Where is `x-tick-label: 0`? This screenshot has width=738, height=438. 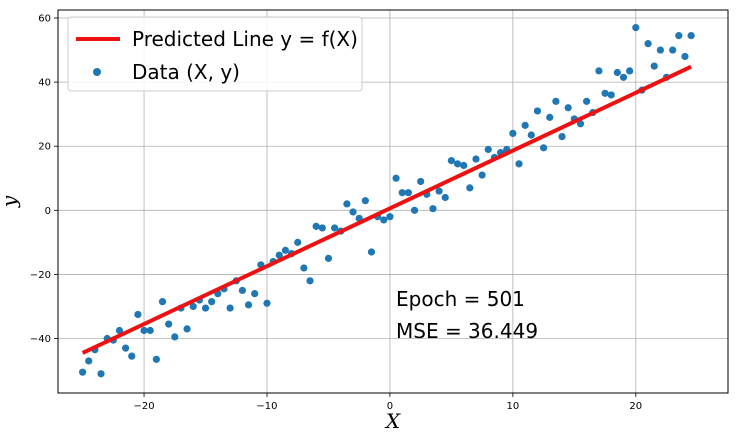 x-tick-label: 0 is located at coordinates (390, 406).